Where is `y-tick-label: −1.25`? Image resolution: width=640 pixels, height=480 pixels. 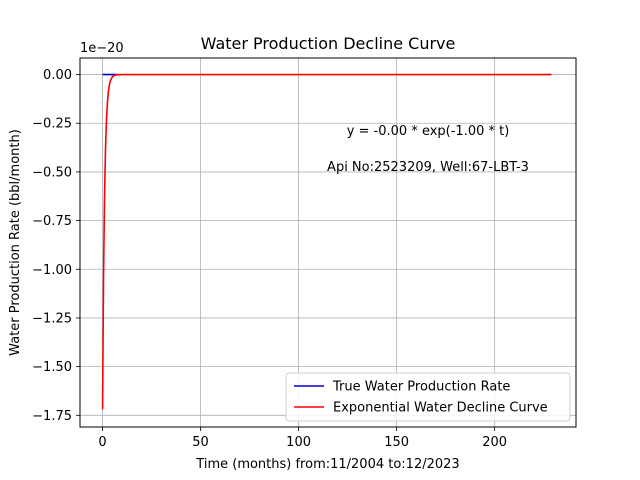
y-tick-label: −1.25 is located at coordinates (52, 318).